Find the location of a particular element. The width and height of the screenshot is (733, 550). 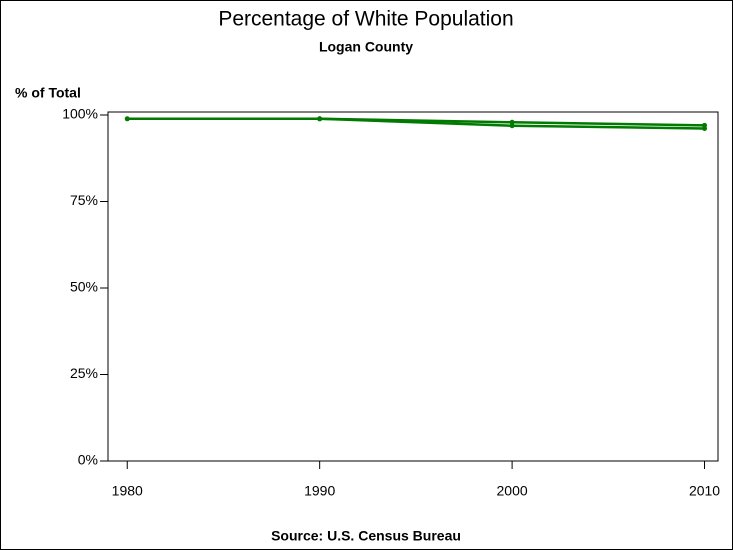

y-axis-label: % of Total is located at coordinates (48, 93).